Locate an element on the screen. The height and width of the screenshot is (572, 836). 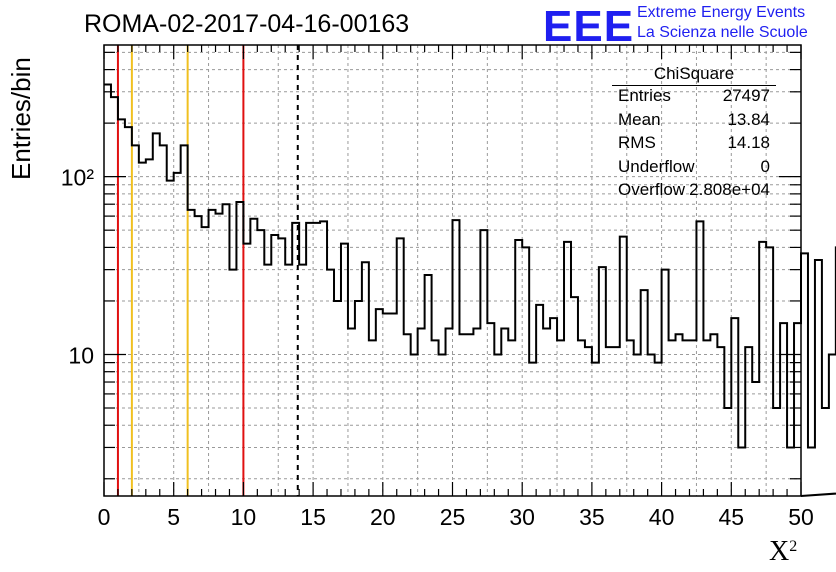
x-tick-label: 15 is located at coordinates (313, 517).